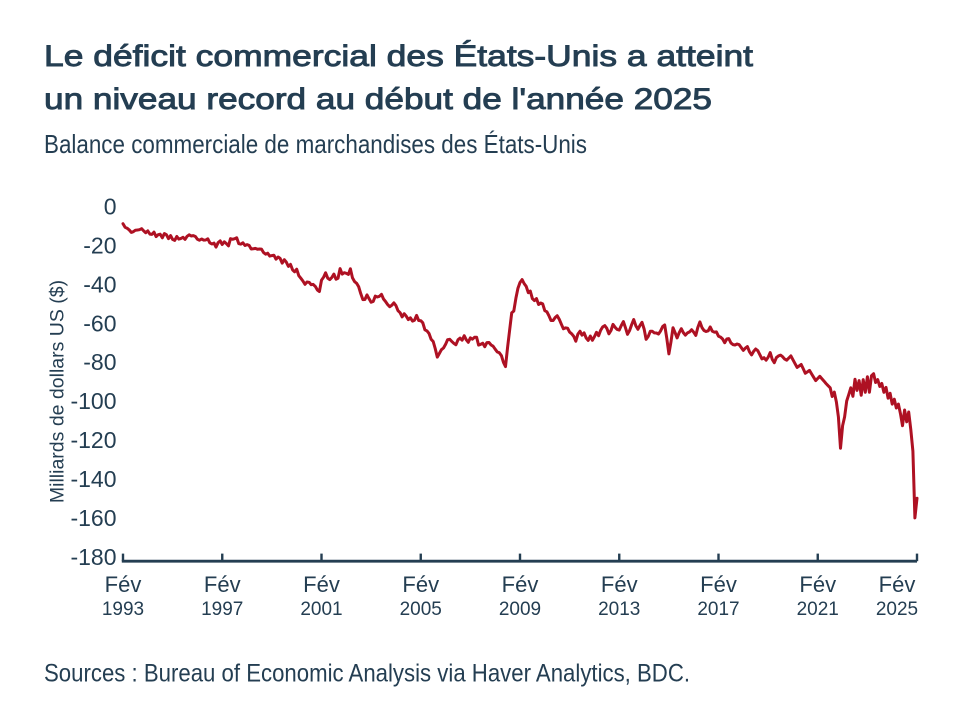 The height and width of the screenshot is (720, 960). I want to click on svg-text: 2013, so click(619, 609).